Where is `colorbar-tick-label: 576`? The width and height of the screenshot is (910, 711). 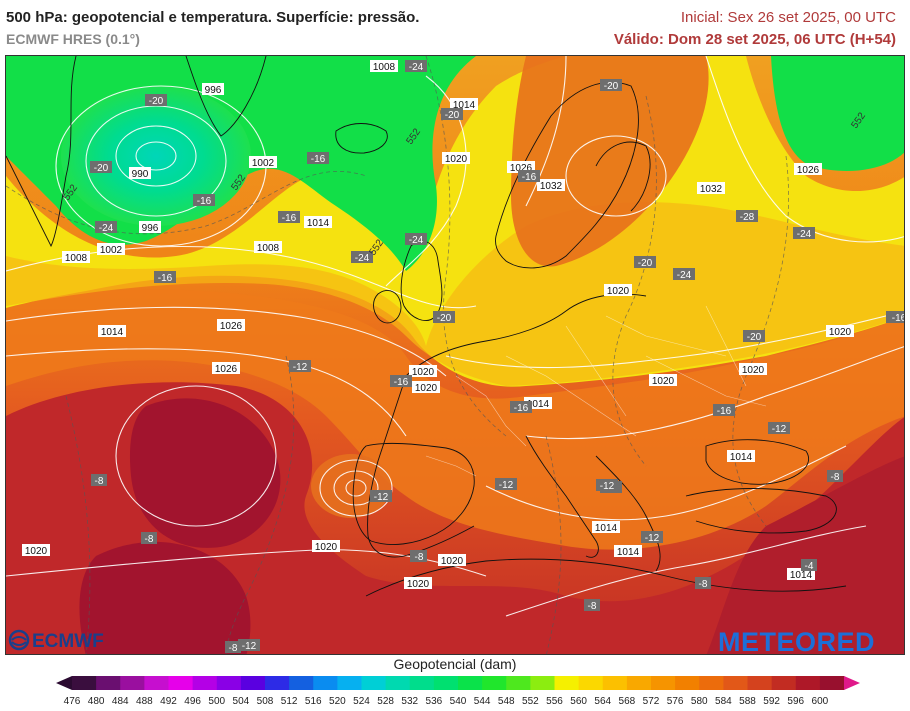
colorbar-tick-label: 576 is located at coordinates (675, 701).